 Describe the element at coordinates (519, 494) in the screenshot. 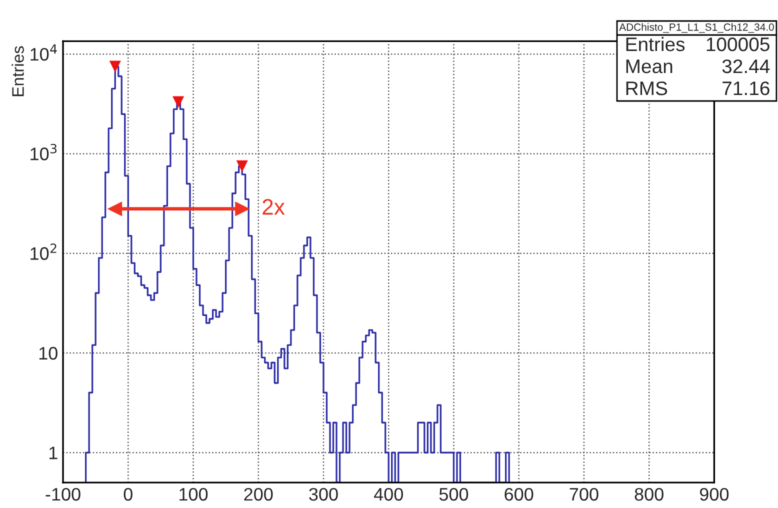

I see `x-tick-label: 600` at that location.